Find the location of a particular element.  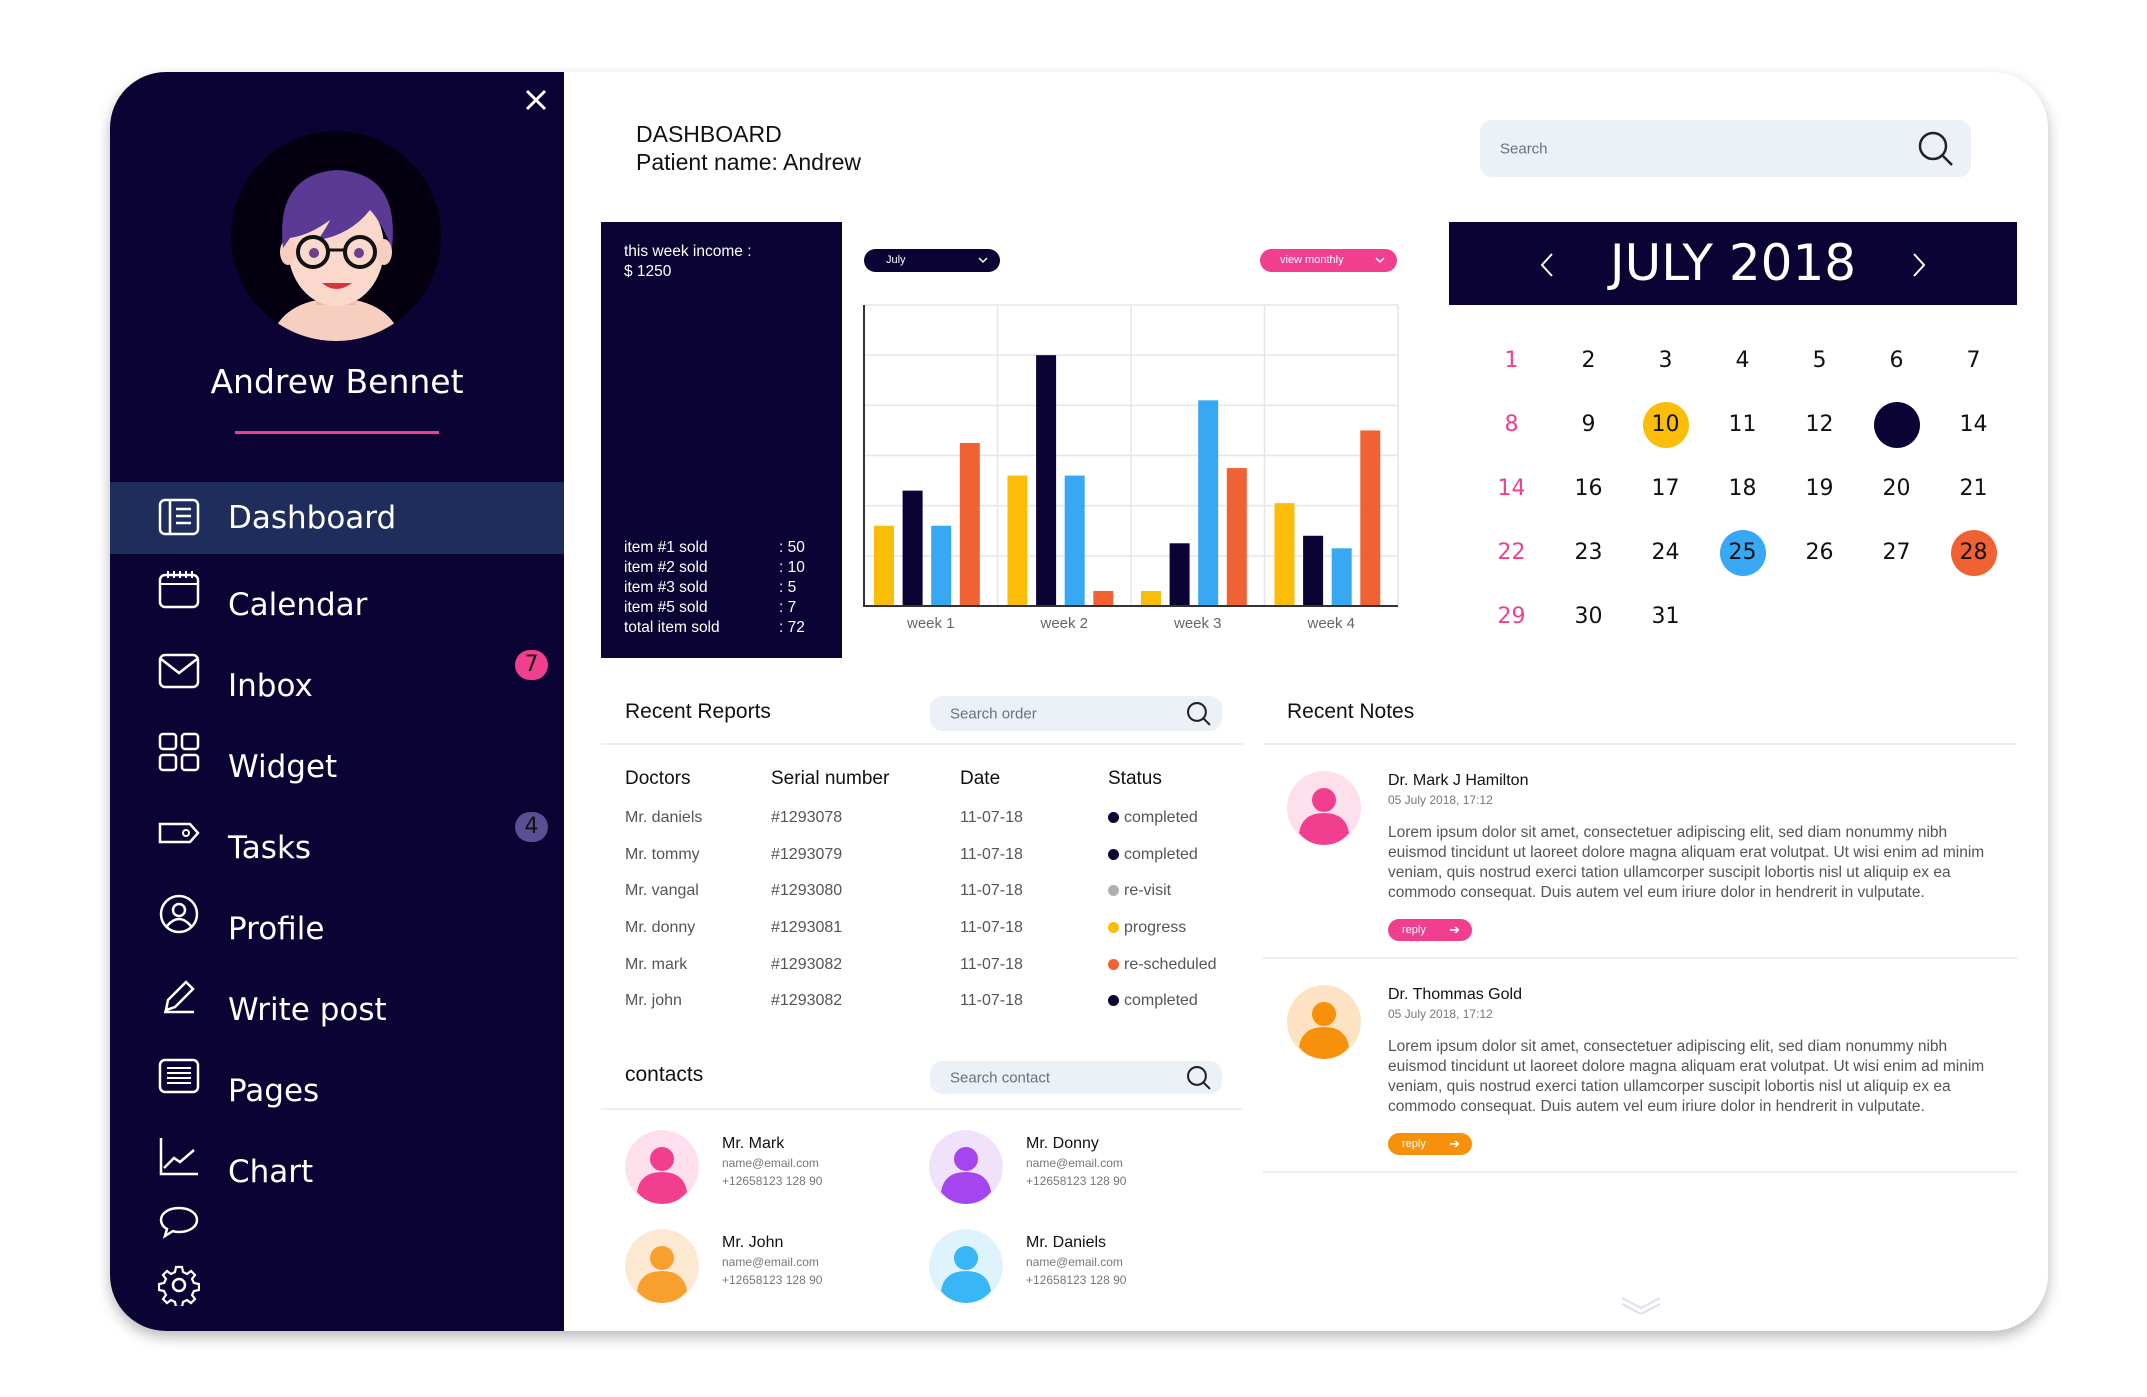

calendar-cell: 9 is located at coordinates (1588, 425).